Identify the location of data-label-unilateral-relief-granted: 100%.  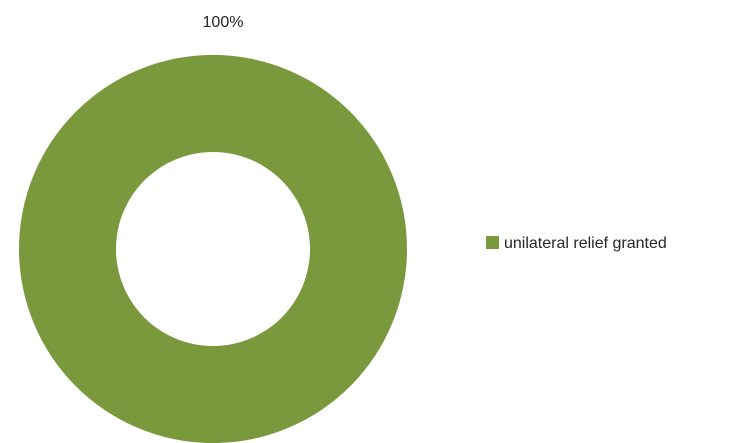
(223, 22).